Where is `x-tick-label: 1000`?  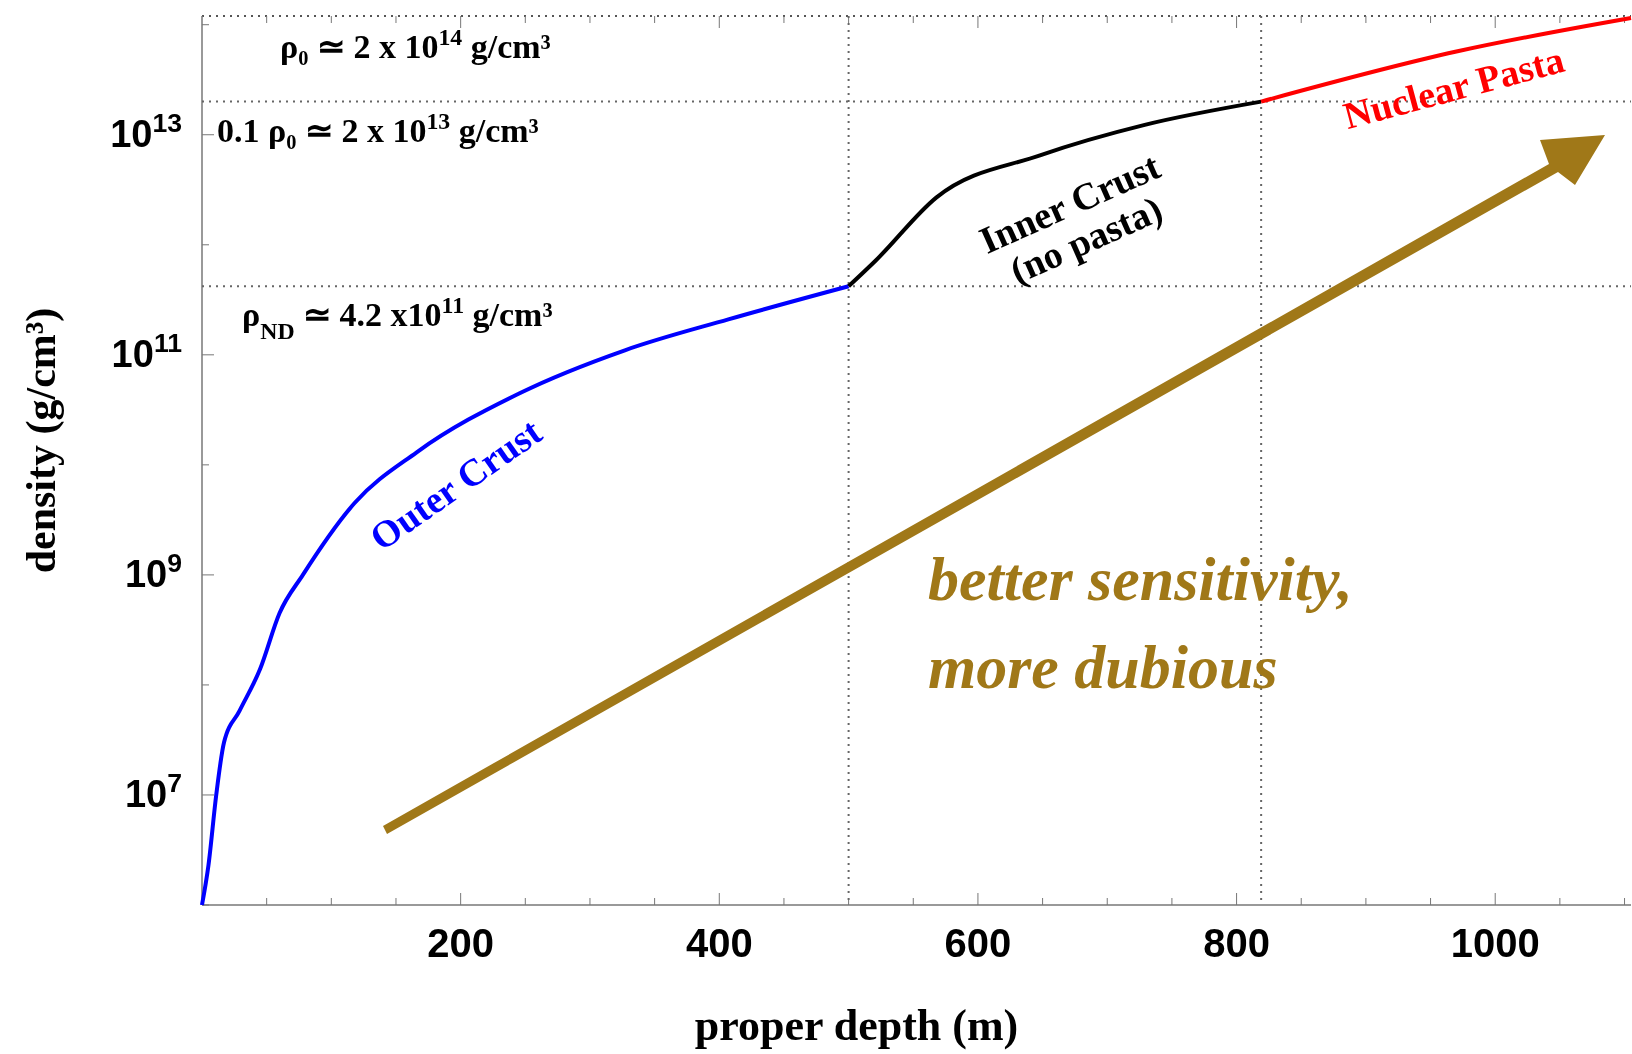
x-tick-label: 1000 is located at coordinates (1495, 943).